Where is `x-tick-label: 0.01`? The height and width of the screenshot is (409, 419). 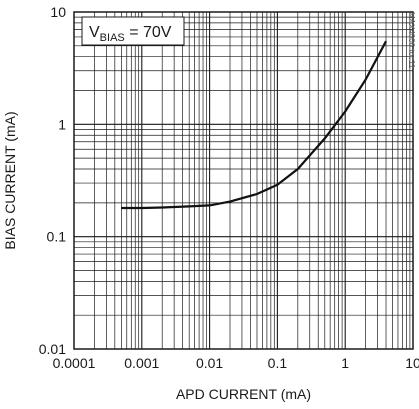
x-tick-label: 0.01 is located at coordinates (209, 363).